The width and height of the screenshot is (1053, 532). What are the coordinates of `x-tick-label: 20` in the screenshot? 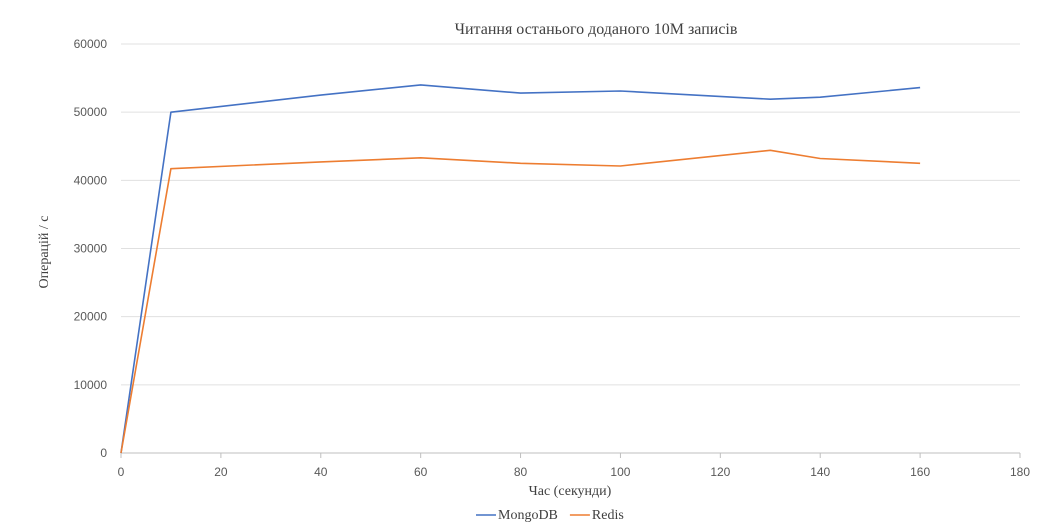 It's located at (221, 472).